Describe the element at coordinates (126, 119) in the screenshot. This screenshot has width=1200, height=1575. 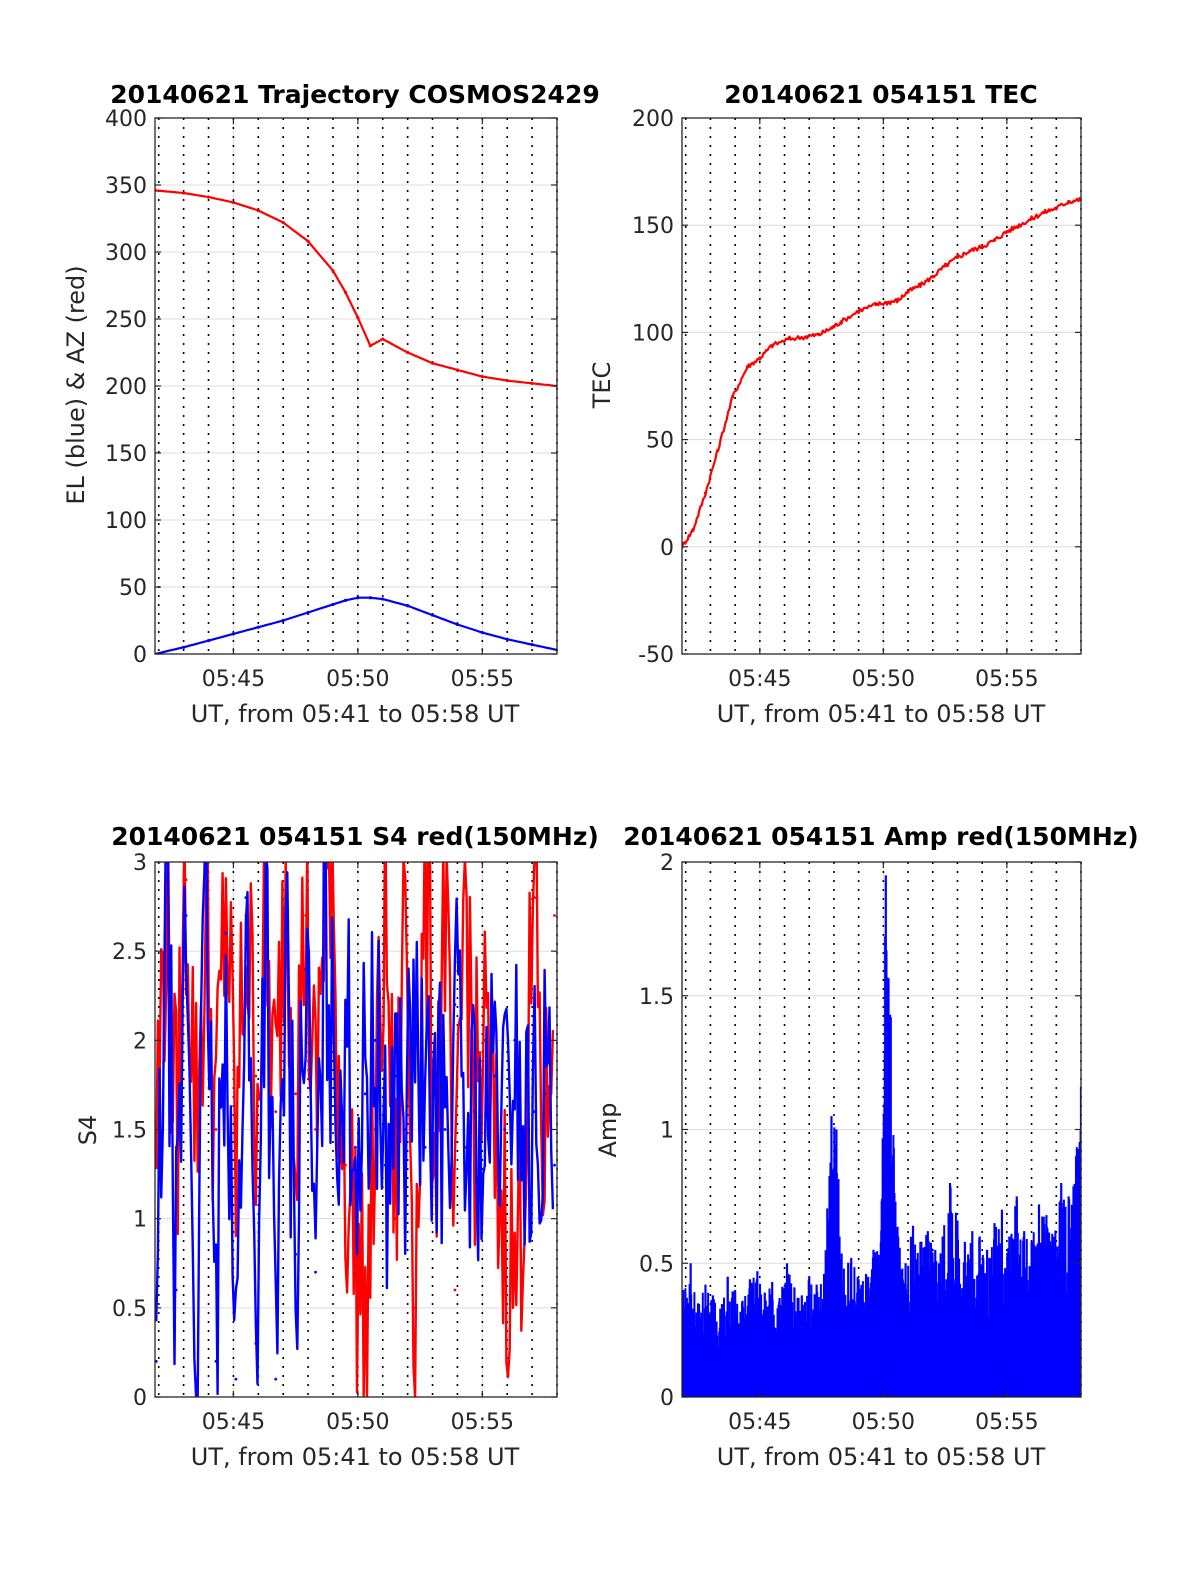
I see `y-tick-label: 400` at that location.